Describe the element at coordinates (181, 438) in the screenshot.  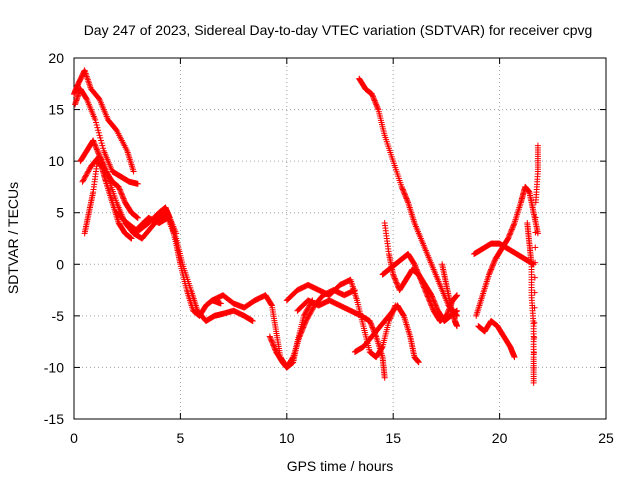
I see `x-tick-label: 5` at that location.